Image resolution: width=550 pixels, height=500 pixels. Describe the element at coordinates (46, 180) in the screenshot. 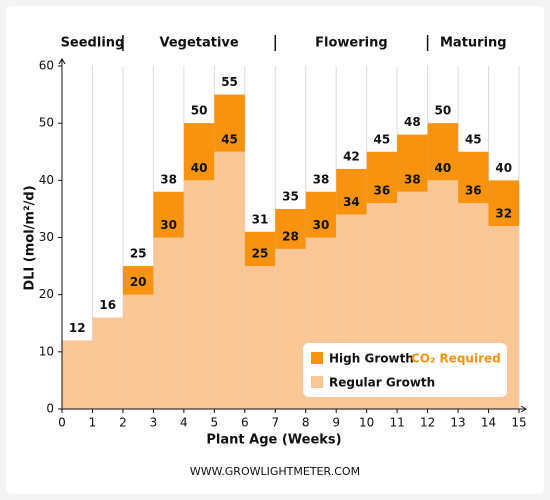

I see `y-tick-label: 40` at that location.